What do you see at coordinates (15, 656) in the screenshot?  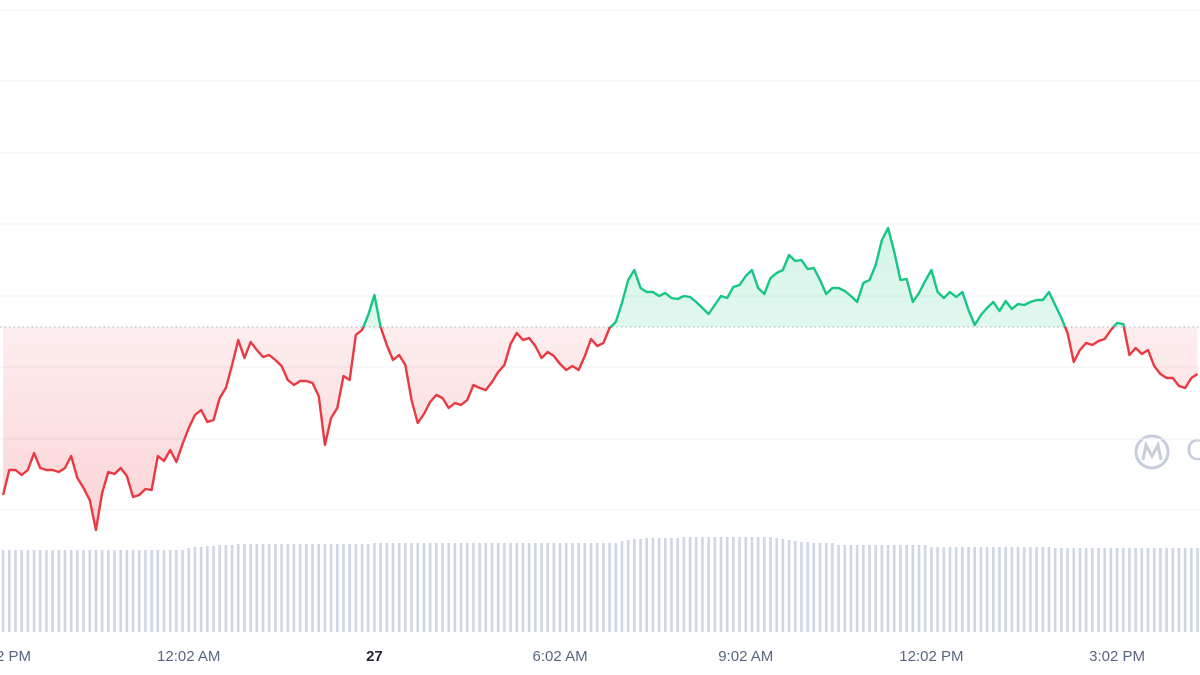 I see `x-tick-label: 9:02 PM` at bounding box center [15, 656].